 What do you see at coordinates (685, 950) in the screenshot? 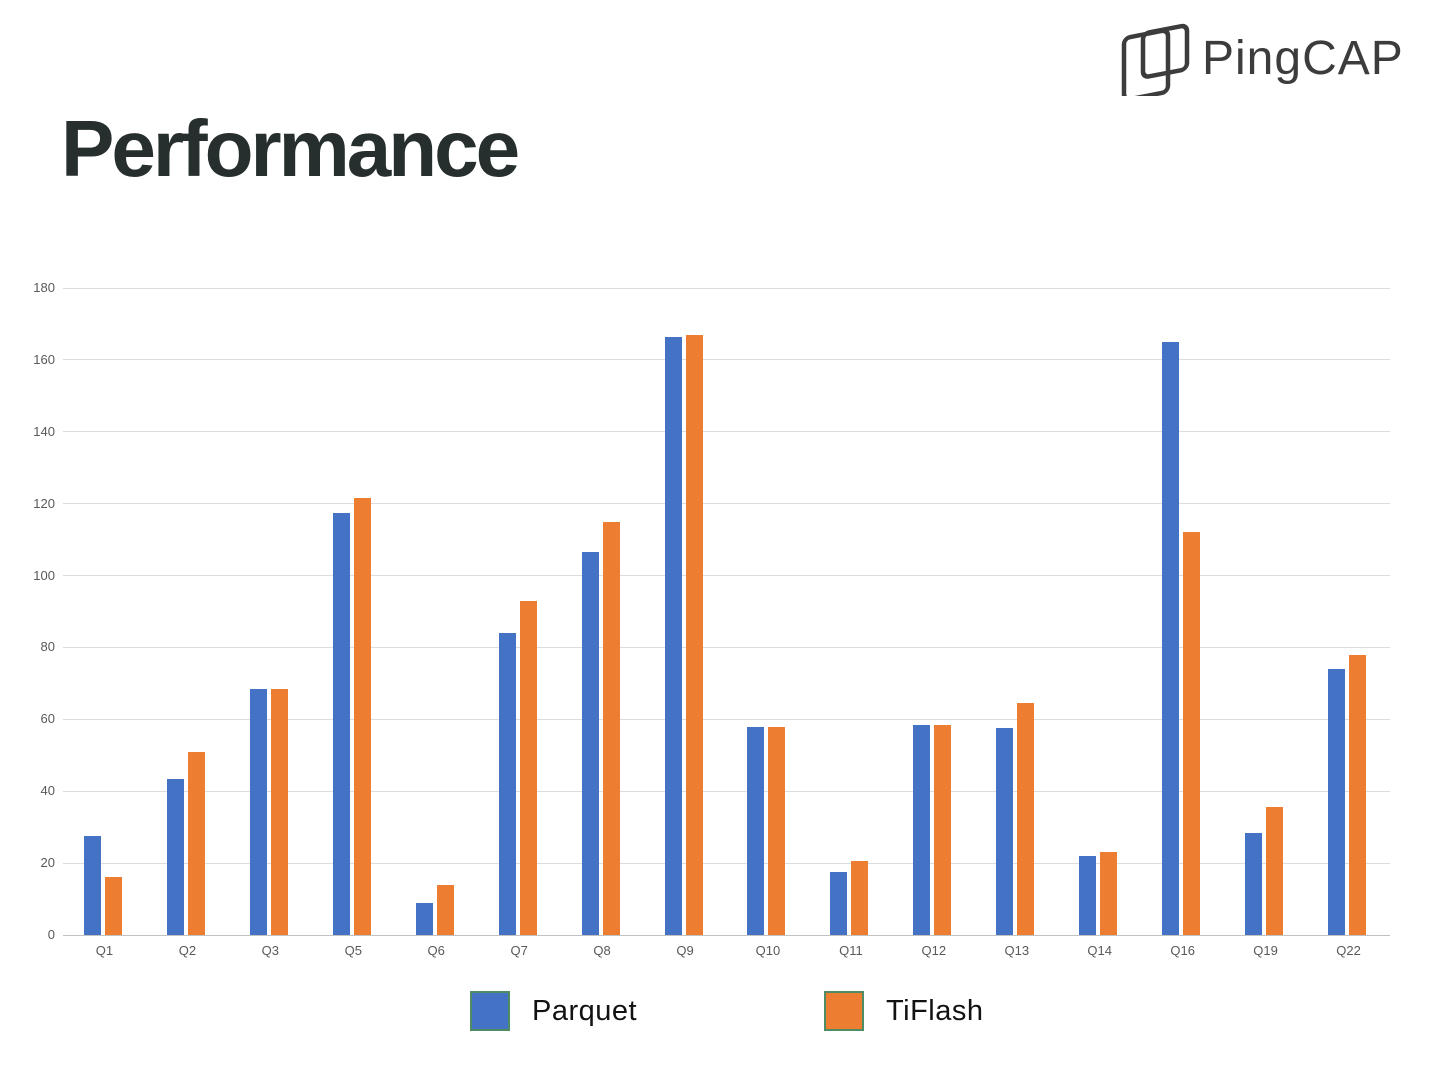
I see `x-tick-label: Q9` at bounding box center [685, 950].